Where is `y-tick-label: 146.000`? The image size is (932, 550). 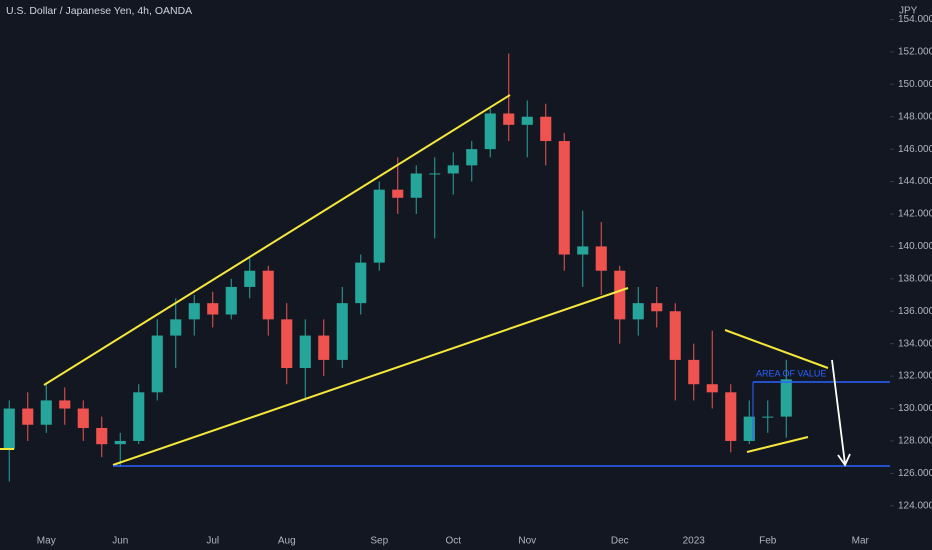
y-tick-label: 146.000 is located at coordinates (915, 149).